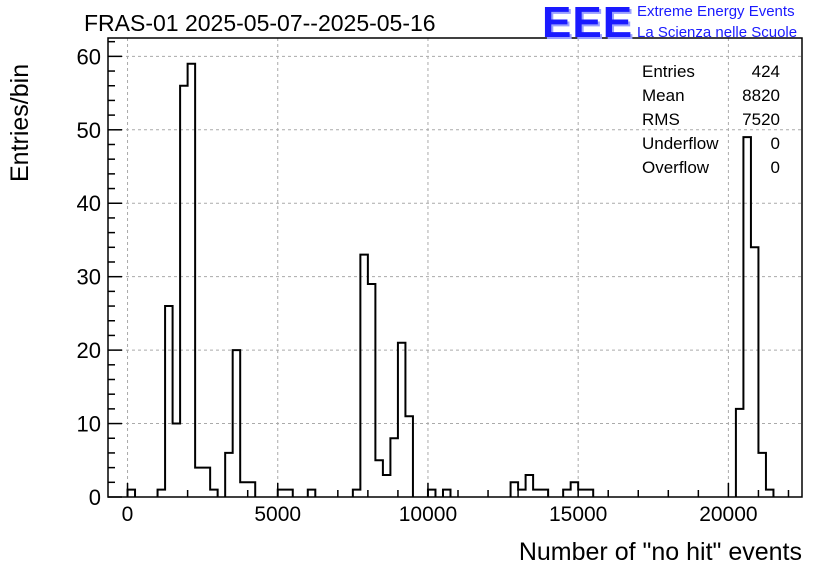  What do you see at coordinates (89, 56) in the screenshot?
I see `y-tick-label: 60` at bounding box center [89, 56].